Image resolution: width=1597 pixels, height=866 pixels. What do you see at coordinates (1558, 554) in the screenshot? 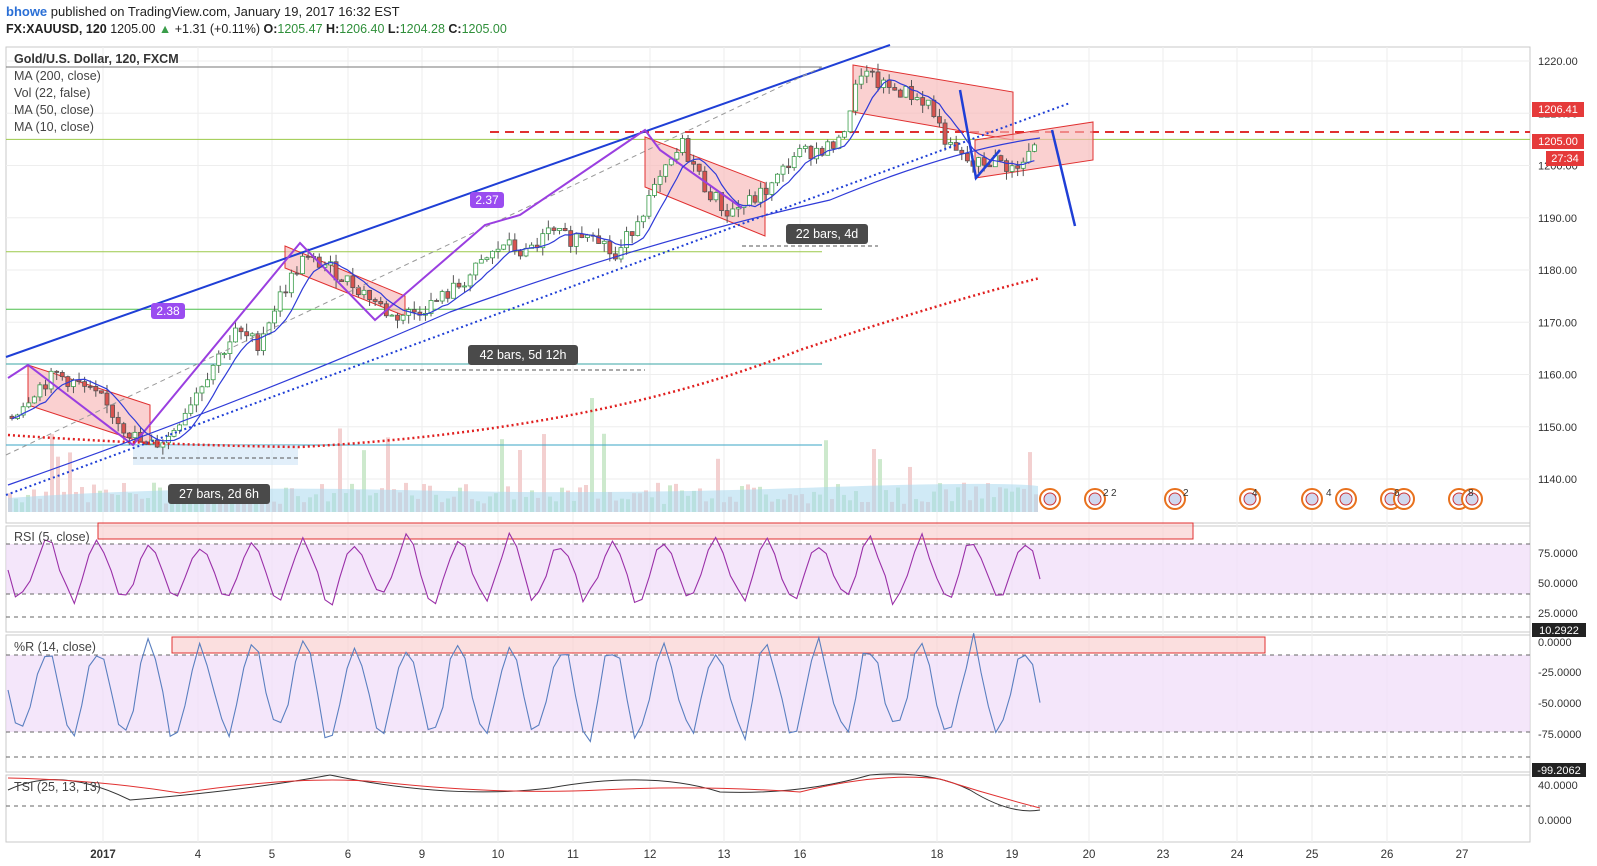
I see `rsi-tick-75: 75.0000` at bounding box center [1558, 554].